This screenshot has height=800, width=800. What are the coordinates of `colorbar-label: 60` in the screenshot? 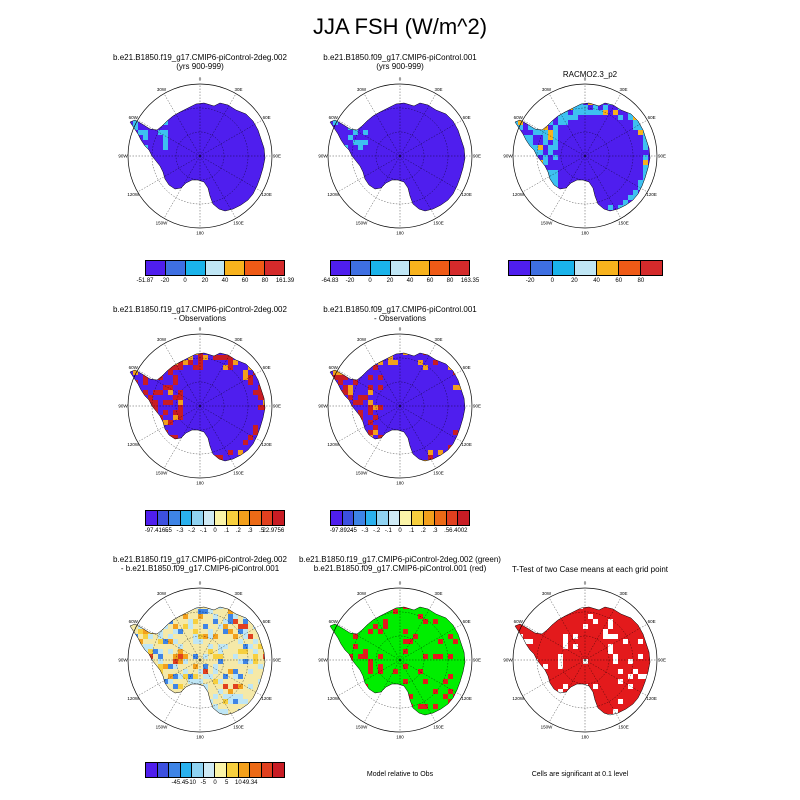 It's located at (430, 281).